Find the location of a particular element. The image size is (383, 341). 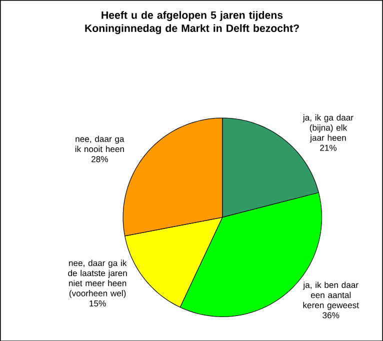

data-label: 21% is located at coordinates (328, 147).